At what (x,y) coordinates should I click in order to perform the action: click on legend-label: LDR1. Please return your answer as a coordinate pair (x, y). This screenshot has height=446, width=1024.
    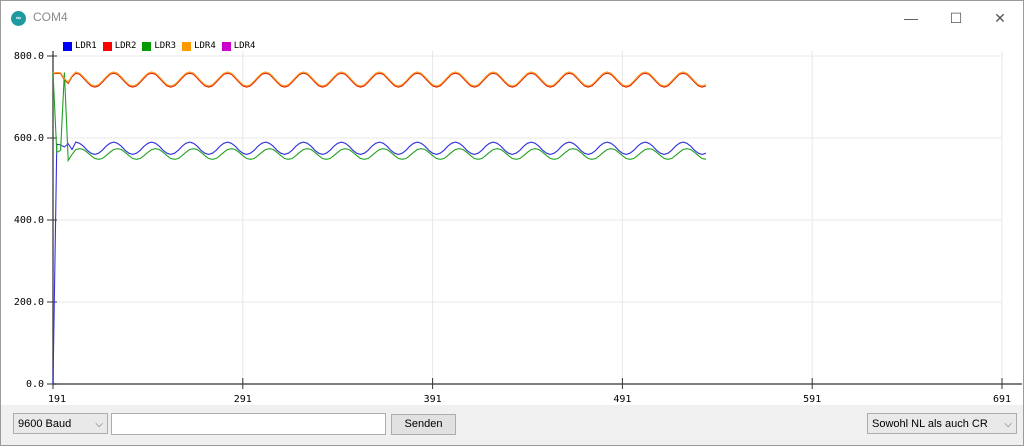
    Looking at the image, I should click on (86, 46).